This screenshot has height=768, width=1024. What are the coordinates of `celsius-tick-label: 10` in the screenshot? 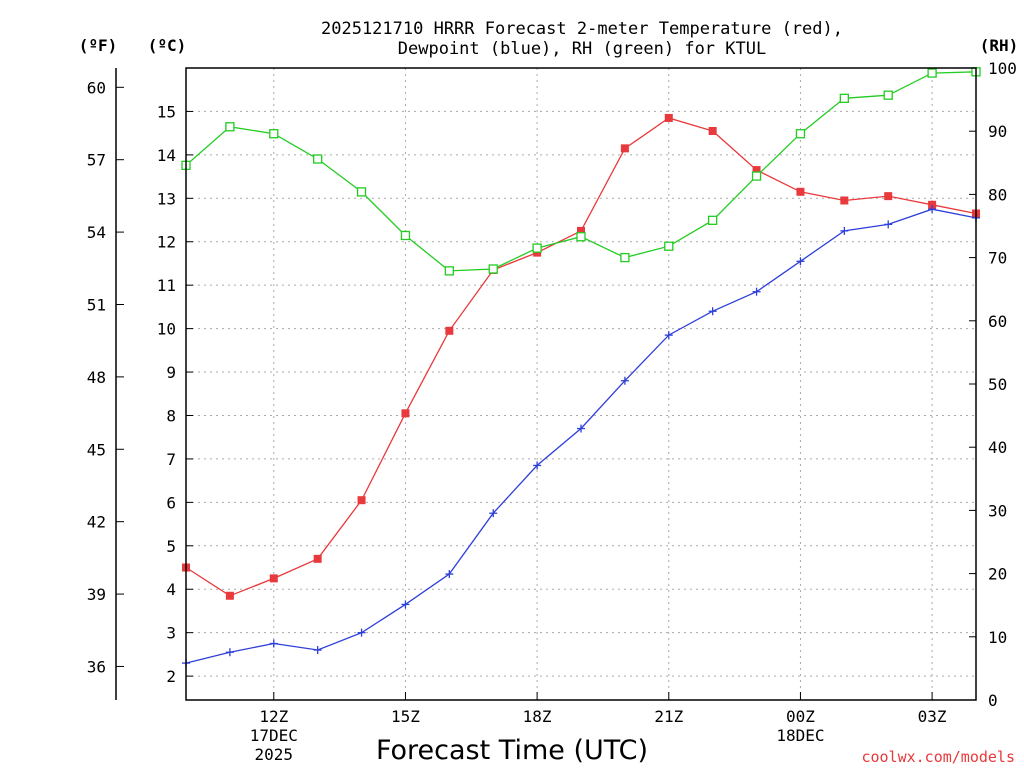 It's located at (166, 329).